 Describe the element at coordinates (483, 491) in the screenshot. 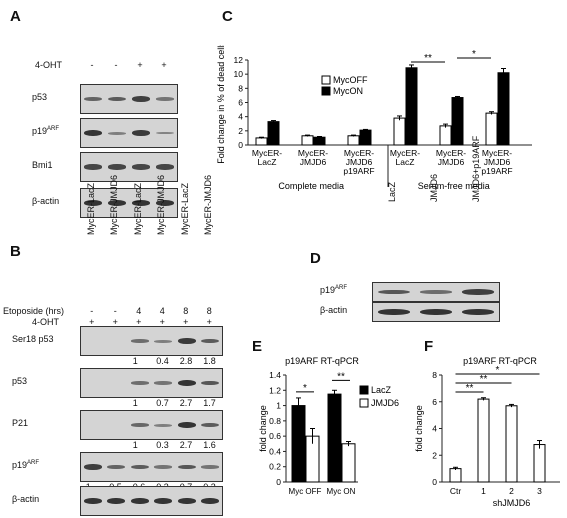

I see `chart-f-category-label: 1` at that location.